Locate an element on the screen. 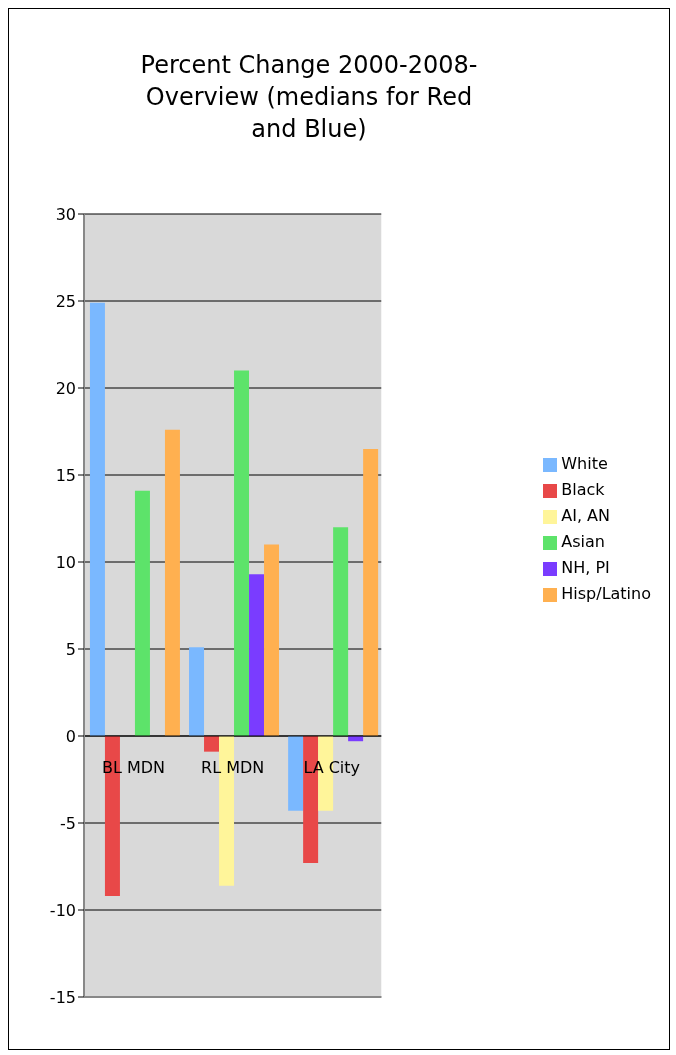  y-tick-label: 25 is located at coordinates (65, 301).